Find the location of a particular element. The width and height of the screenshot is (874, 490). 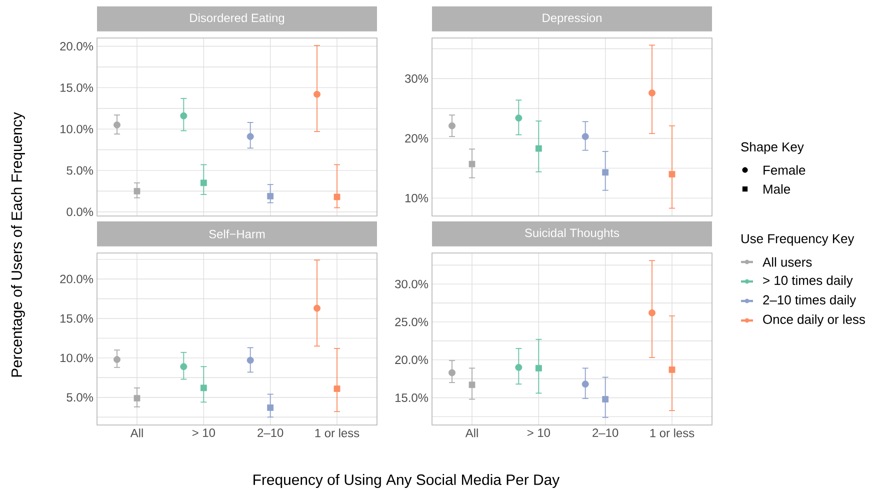

chart-title: Disordered Eating is located at coordinates (237, 18).